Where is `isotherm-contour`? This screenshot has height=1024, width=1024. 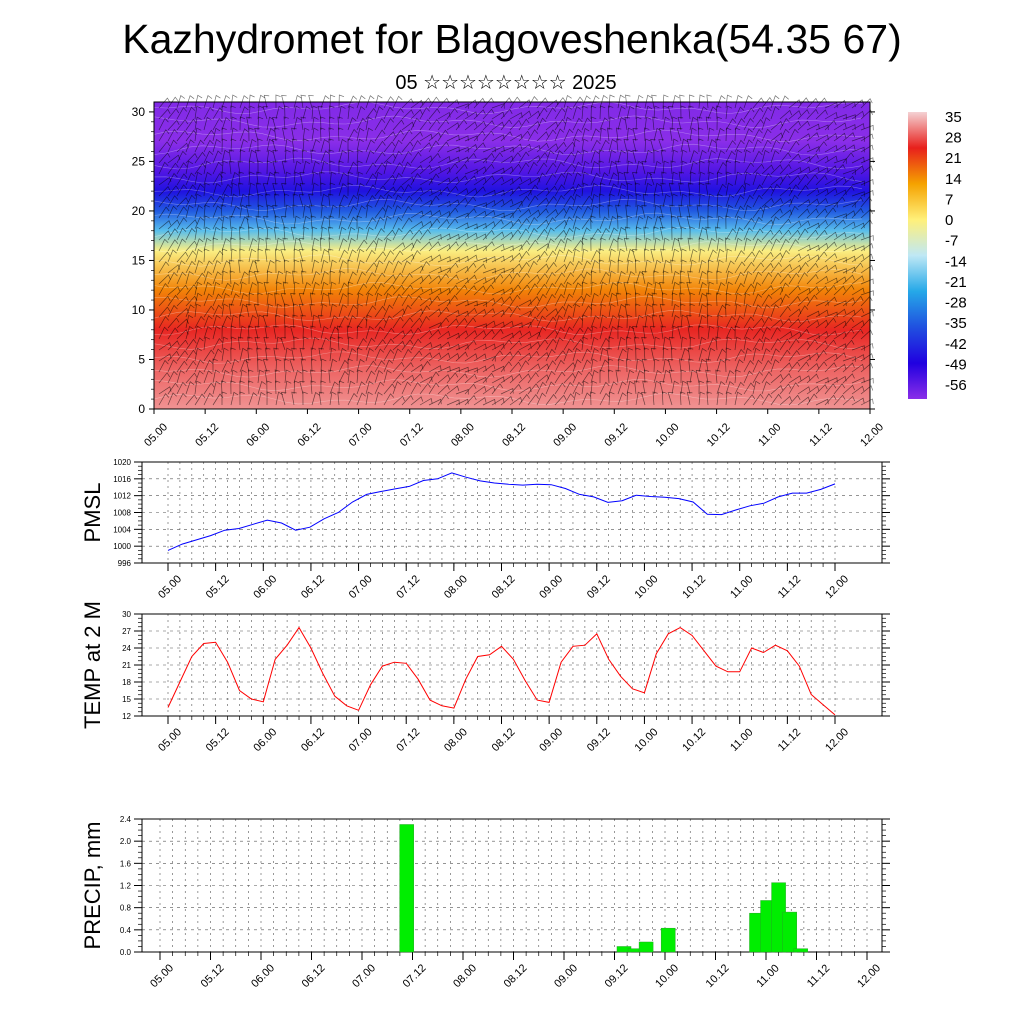 isotherm-contour is located at coordinates (508, 274).